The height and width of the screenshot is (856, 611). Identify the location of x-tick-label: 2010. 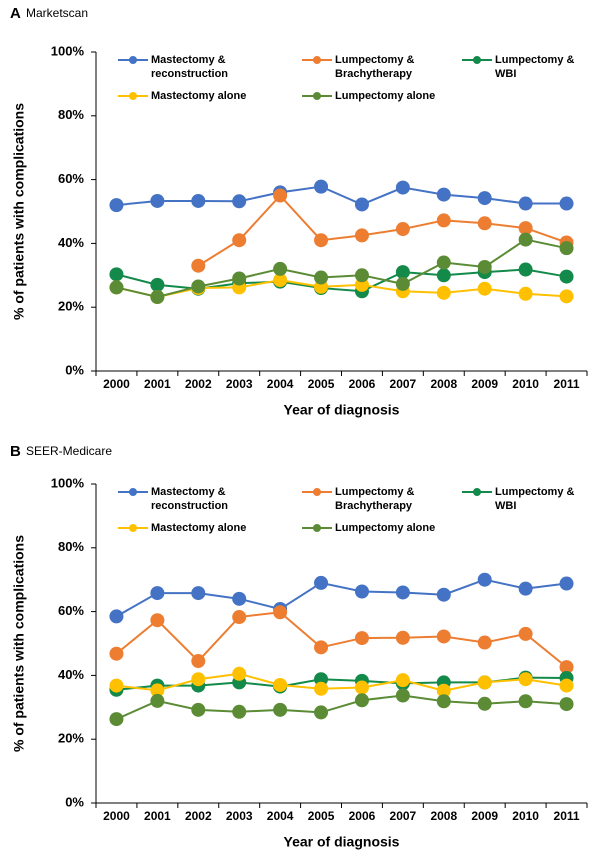
(525, 816).